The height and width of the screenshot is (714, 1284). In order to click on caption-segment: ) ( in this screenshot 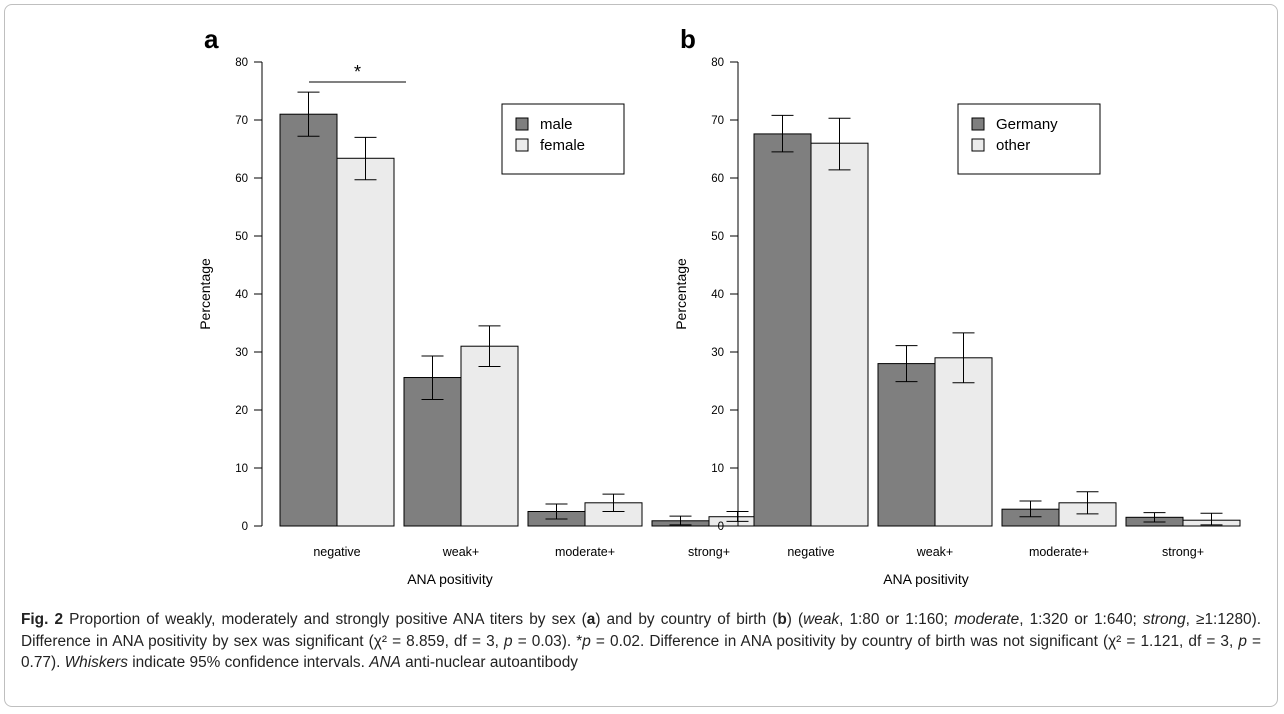, I will do `click(795, 619)`.